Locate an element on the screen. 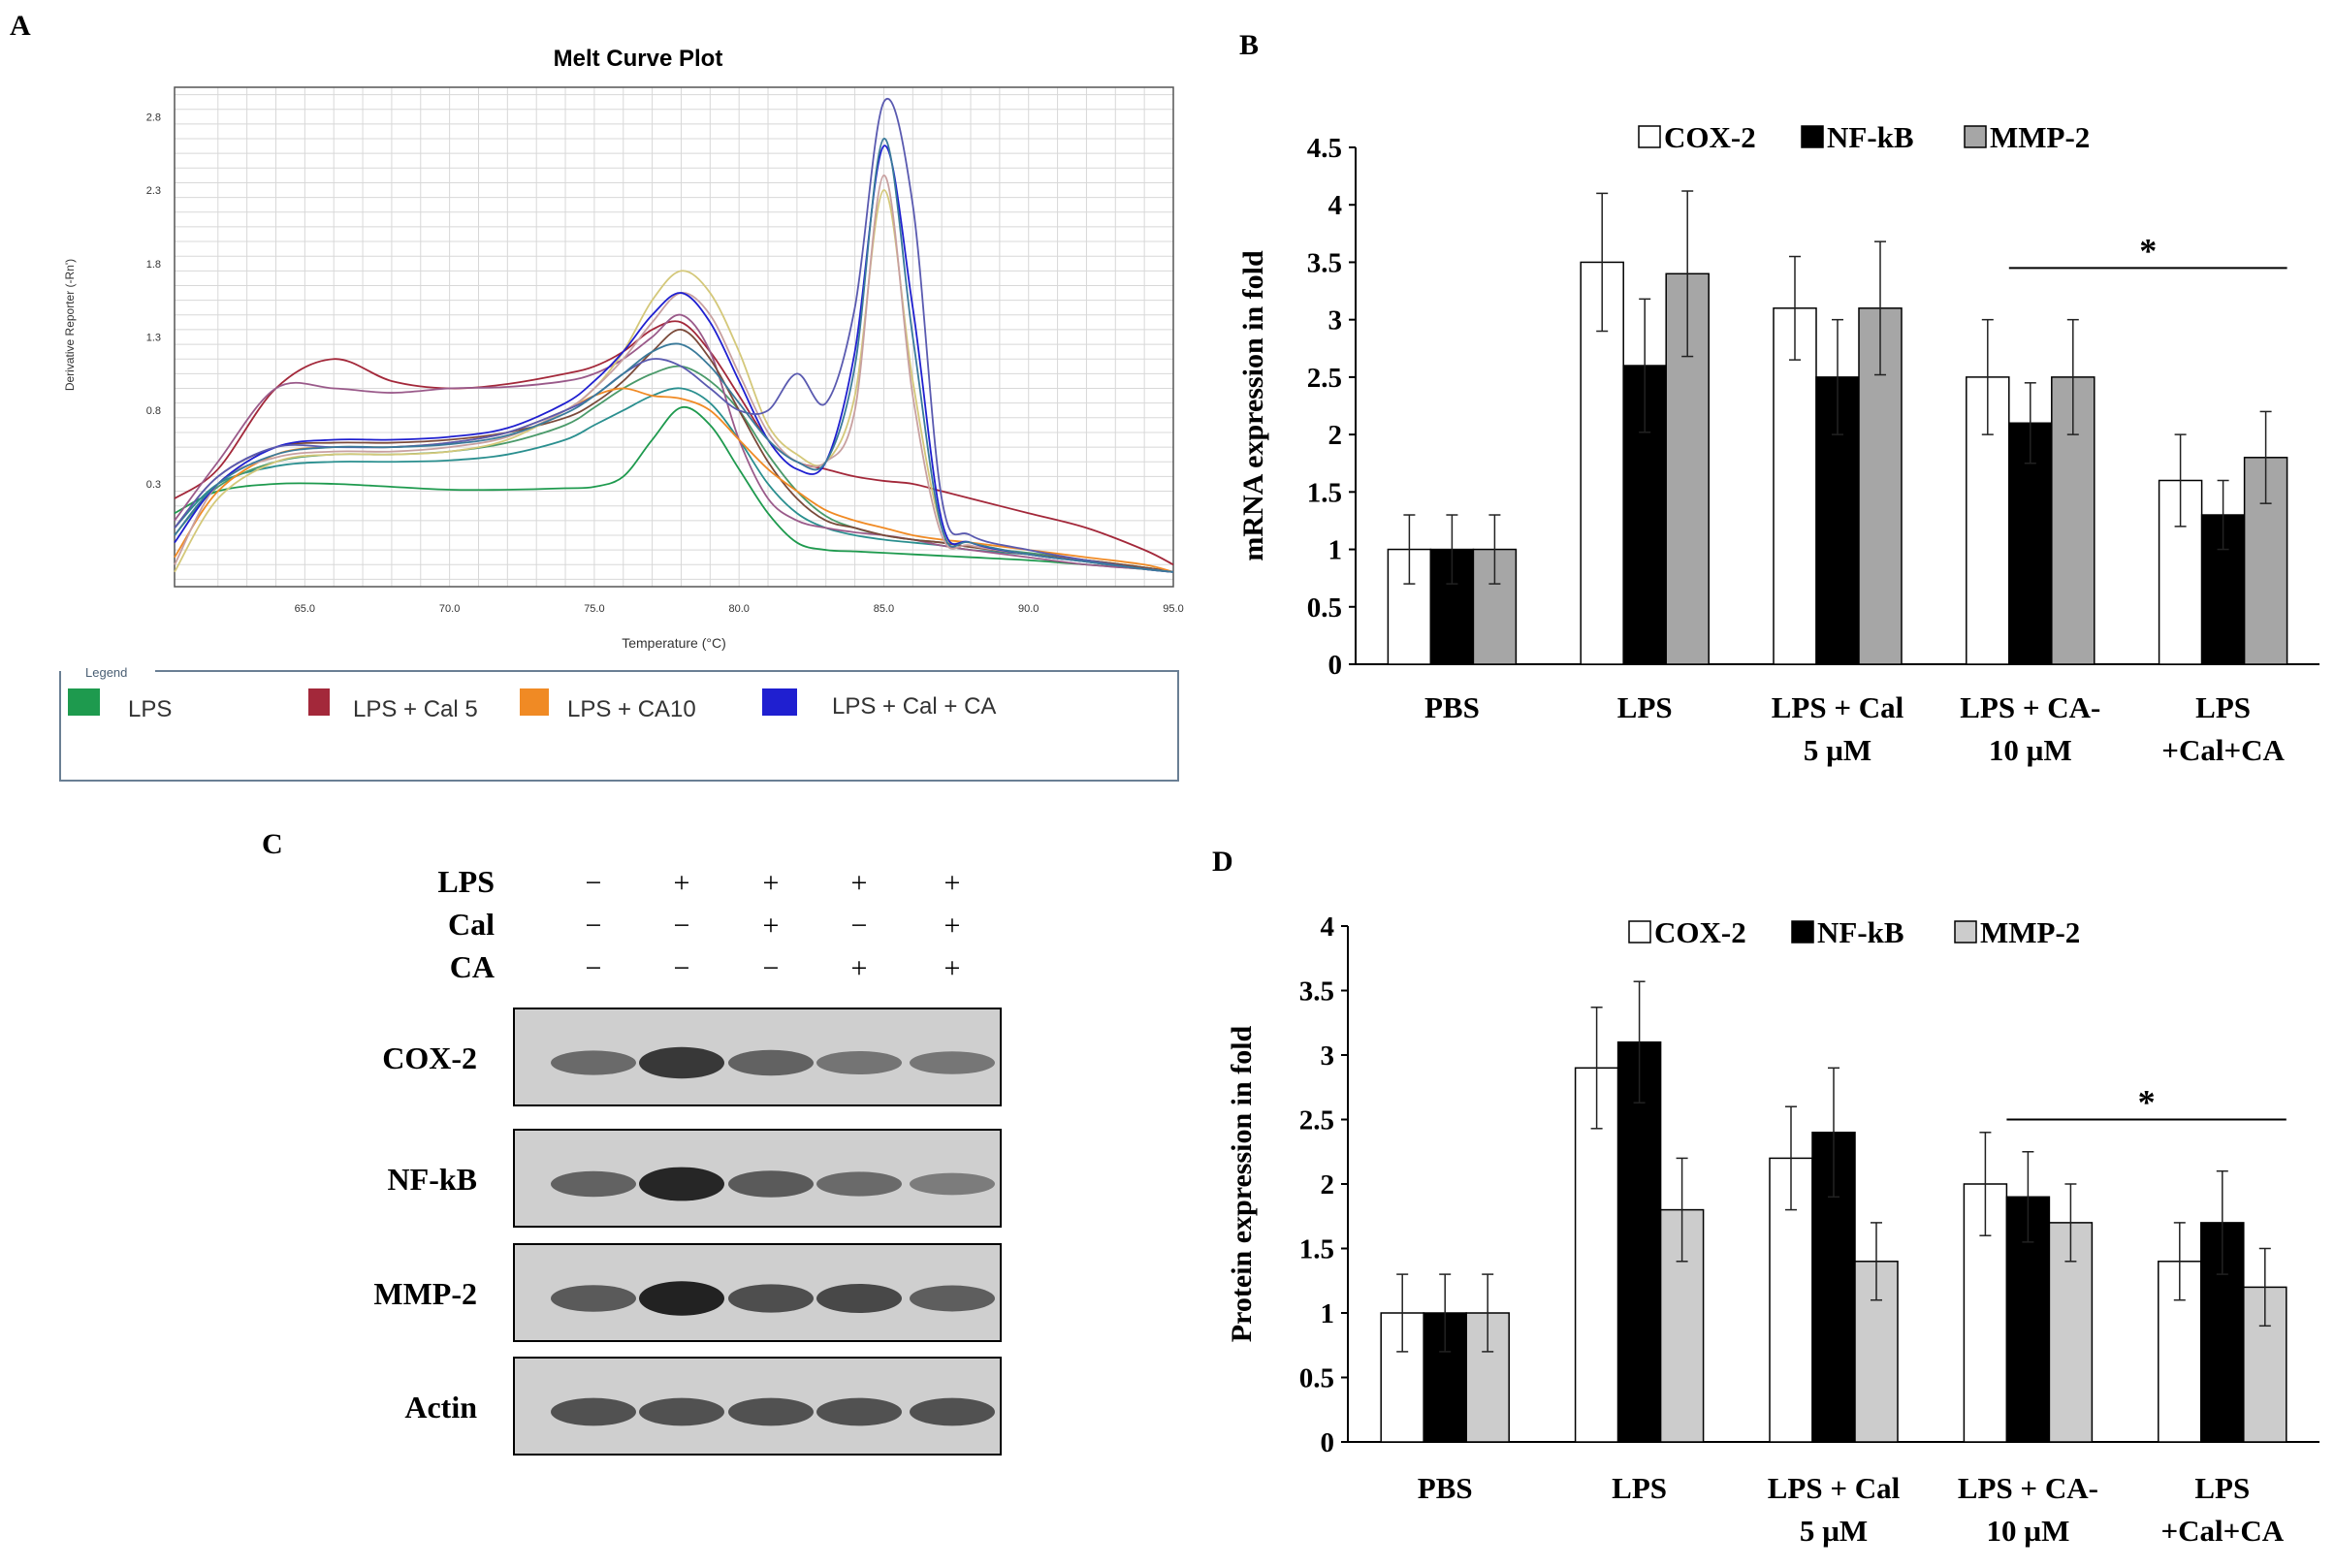  melt-y-tick-label: 0.8 is located at coordinates (154, 411).